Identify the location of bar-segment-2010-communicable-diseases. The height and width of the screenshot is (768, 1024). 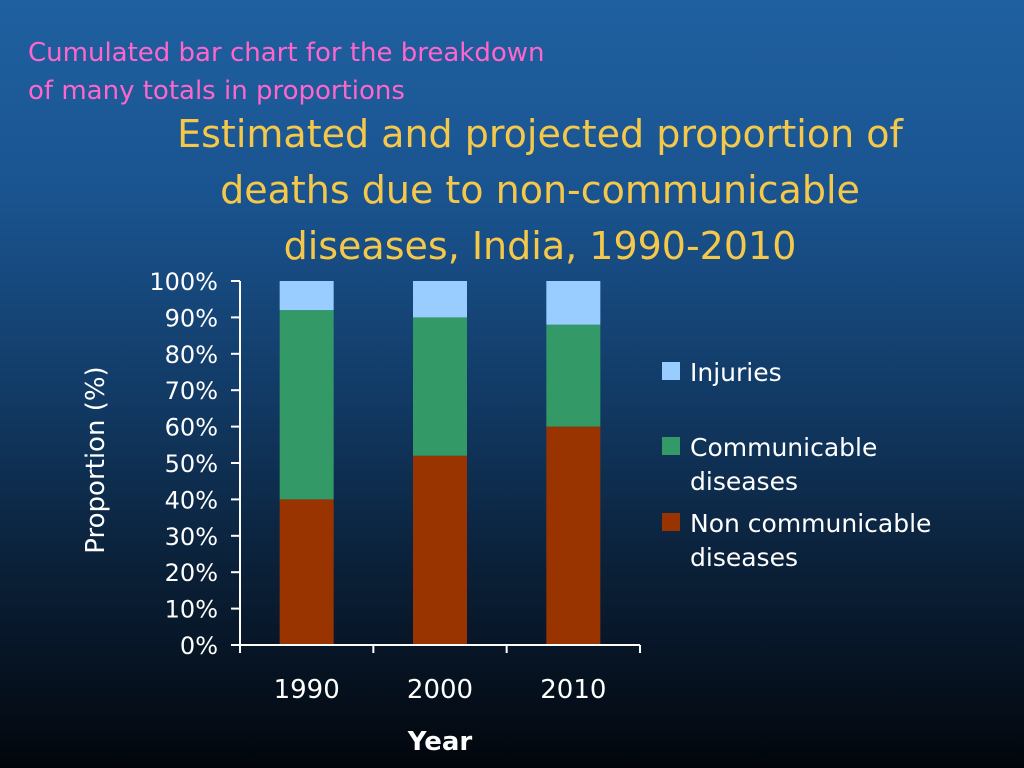
(573, 375).